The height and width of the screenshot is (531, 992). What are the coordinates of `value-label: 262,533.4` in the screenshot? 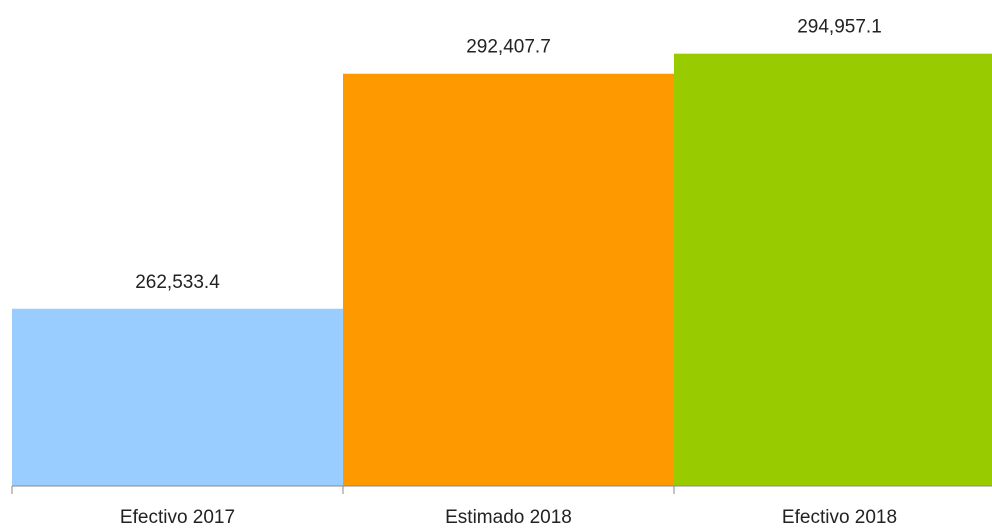 It's located at (177, 282).